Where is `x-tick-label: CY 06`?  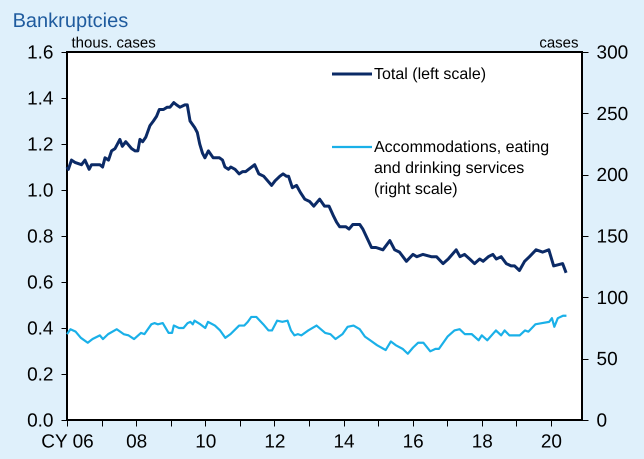
x-tick-label: CY 06 is located at coordinates (67, 442).